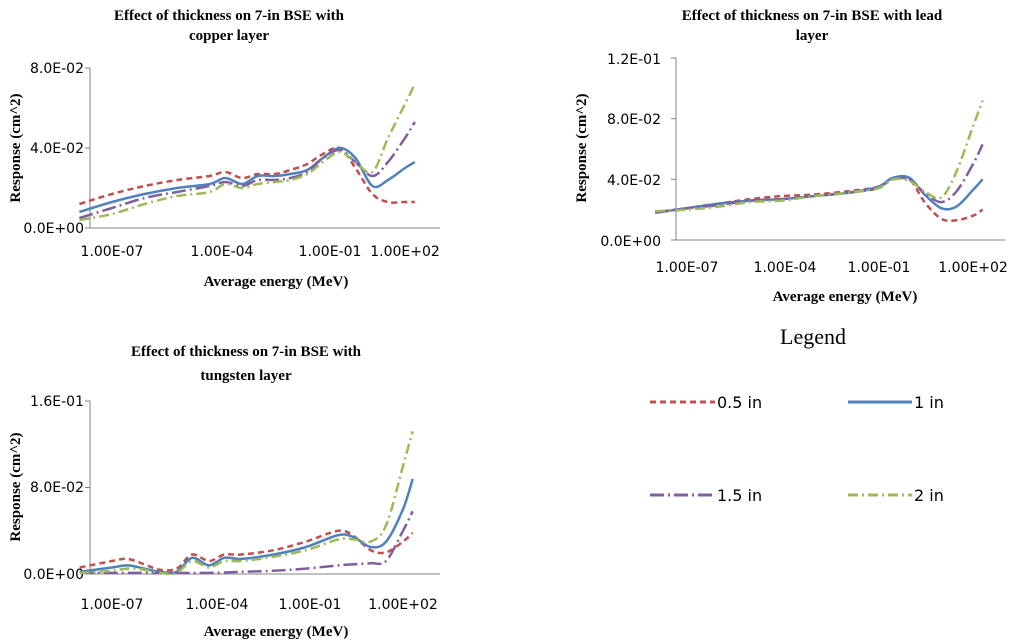 This screenshot has height=644, width=1018. What do you see at coordinates (845, 297) in the screenshot?
I see `chart-lead-xlabel: Average energy (MeV)` at bounding box center [845, 297].